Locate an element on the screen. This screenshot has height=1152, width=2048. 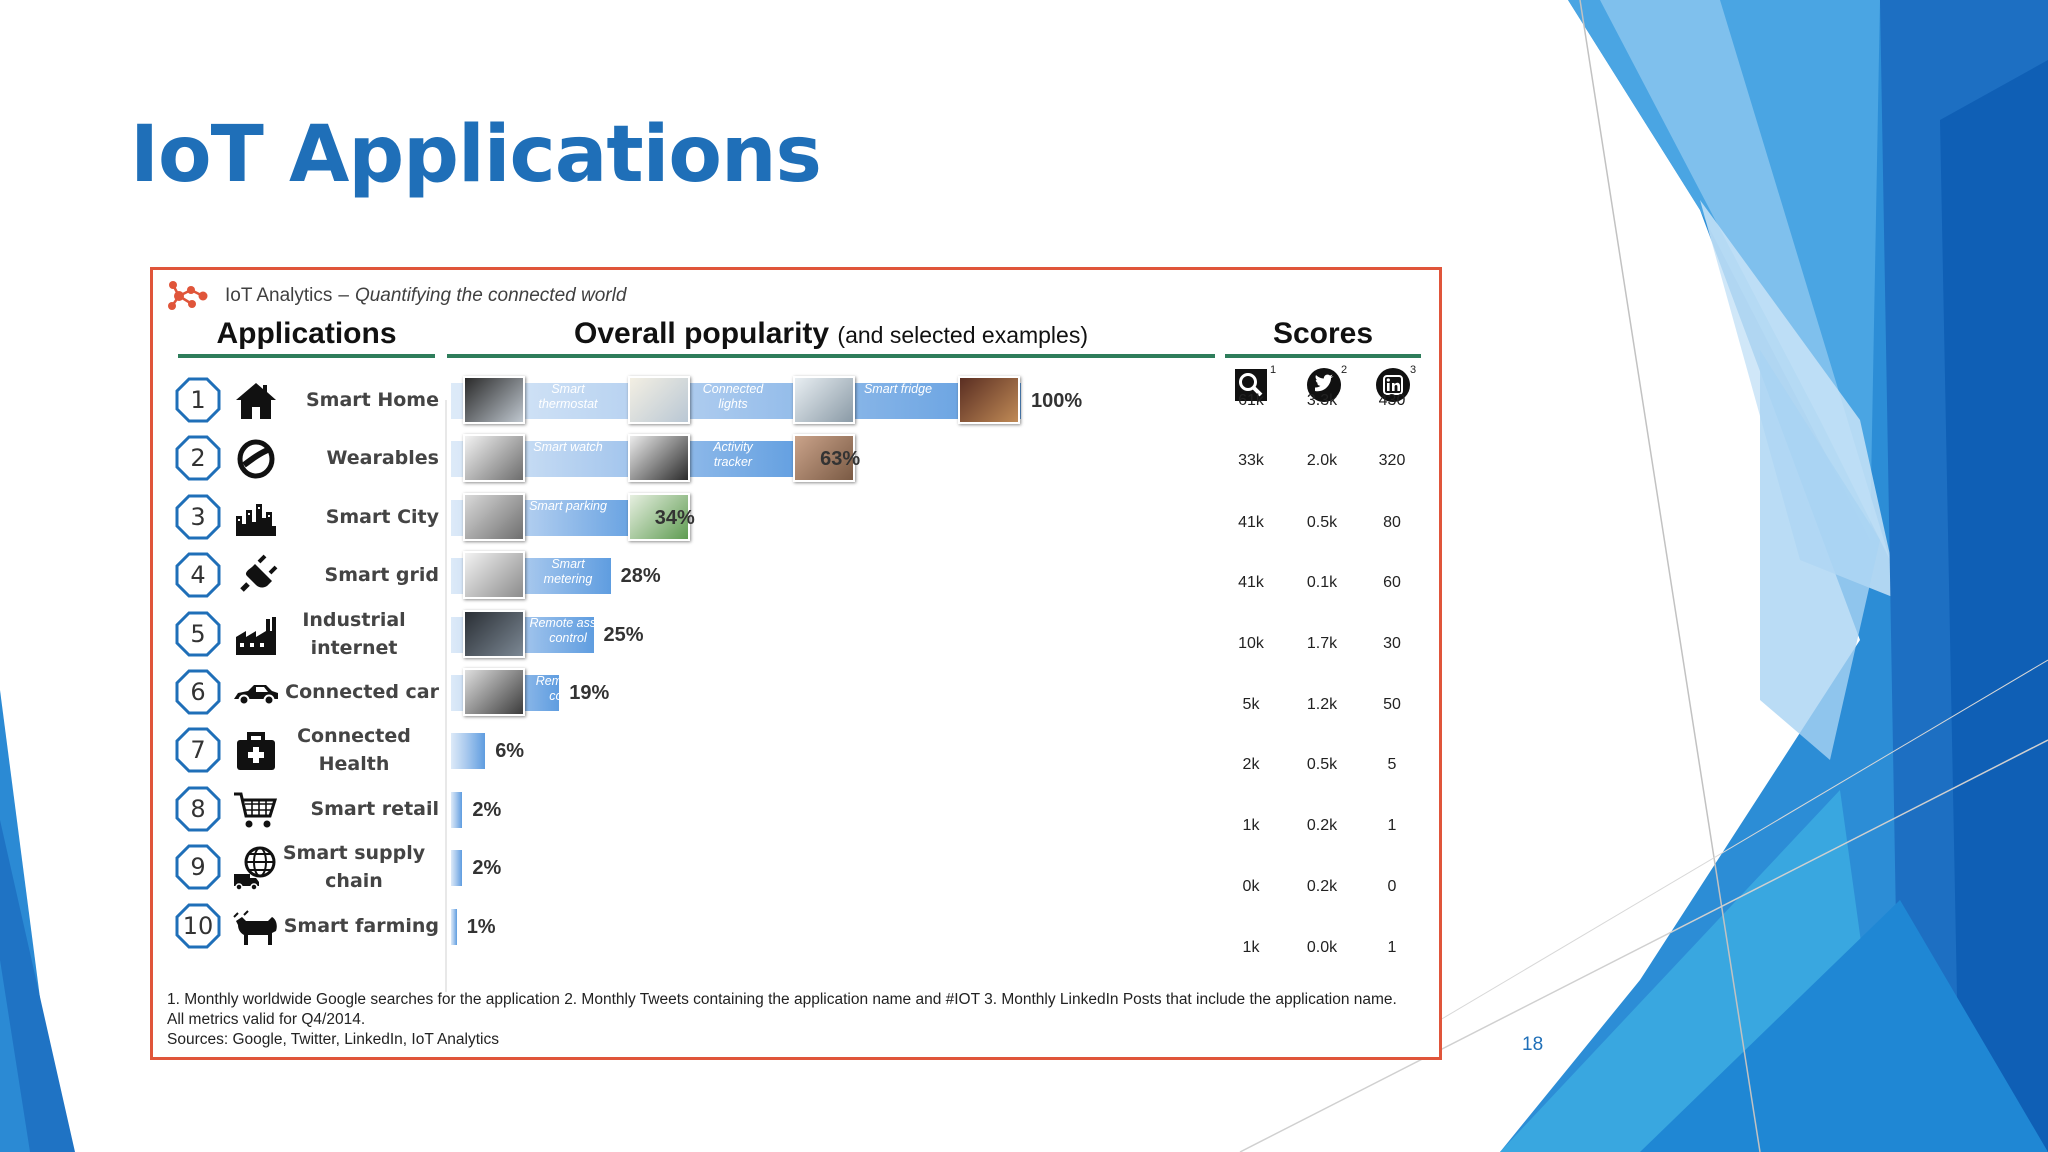
data-label: 1% is located at coordinates (481, 926).